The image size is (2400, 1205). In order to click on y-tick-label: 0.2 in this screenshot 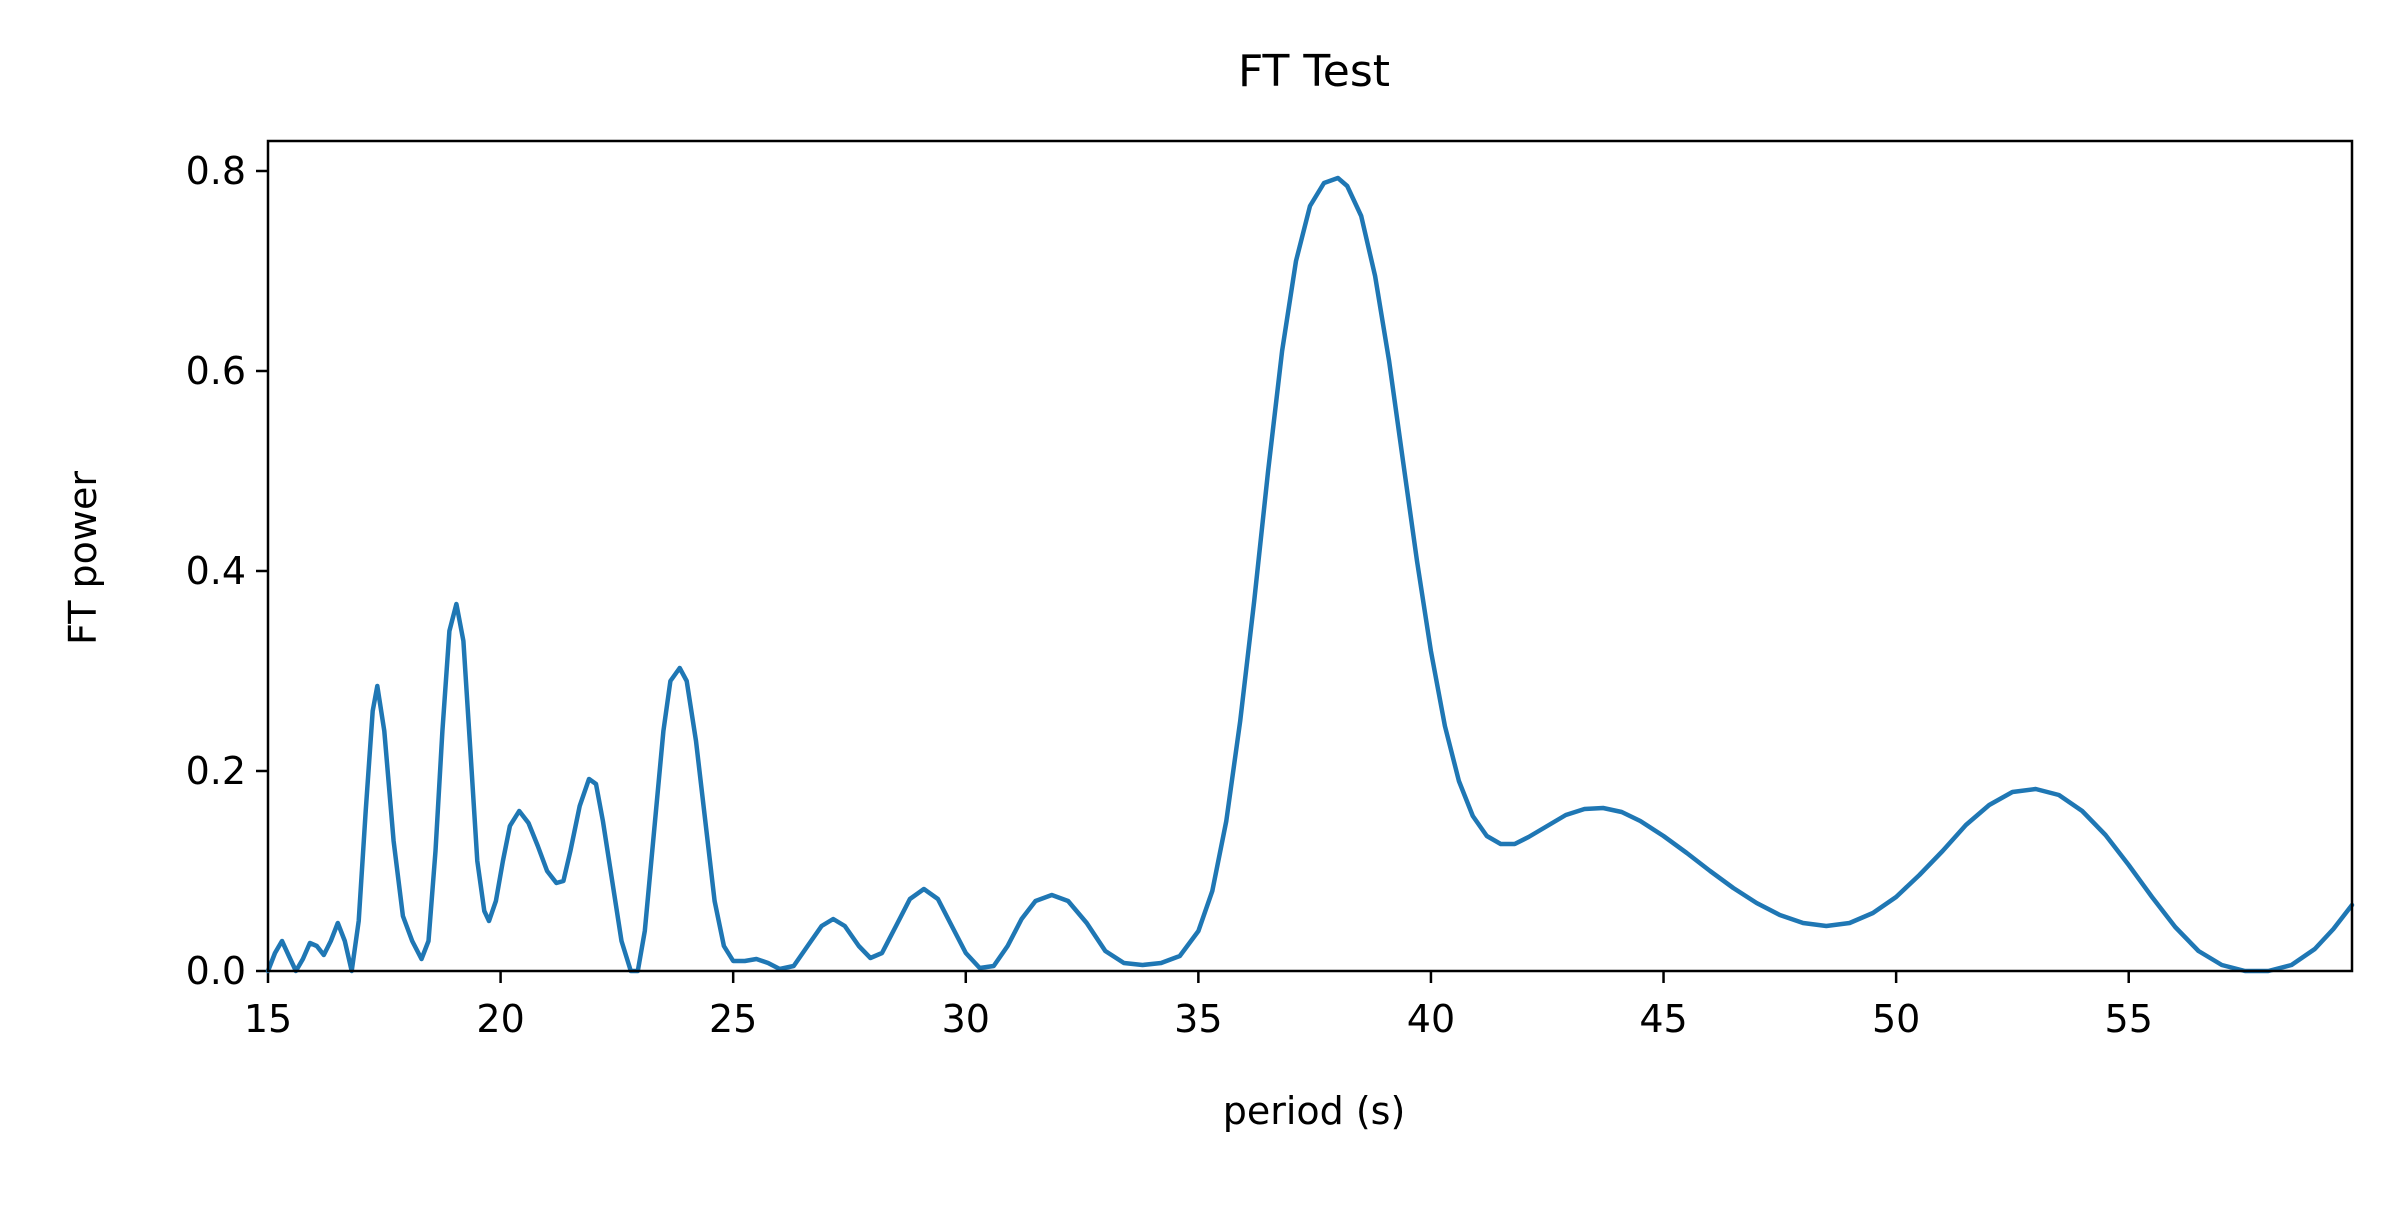, I will do `click(216, 771)`.